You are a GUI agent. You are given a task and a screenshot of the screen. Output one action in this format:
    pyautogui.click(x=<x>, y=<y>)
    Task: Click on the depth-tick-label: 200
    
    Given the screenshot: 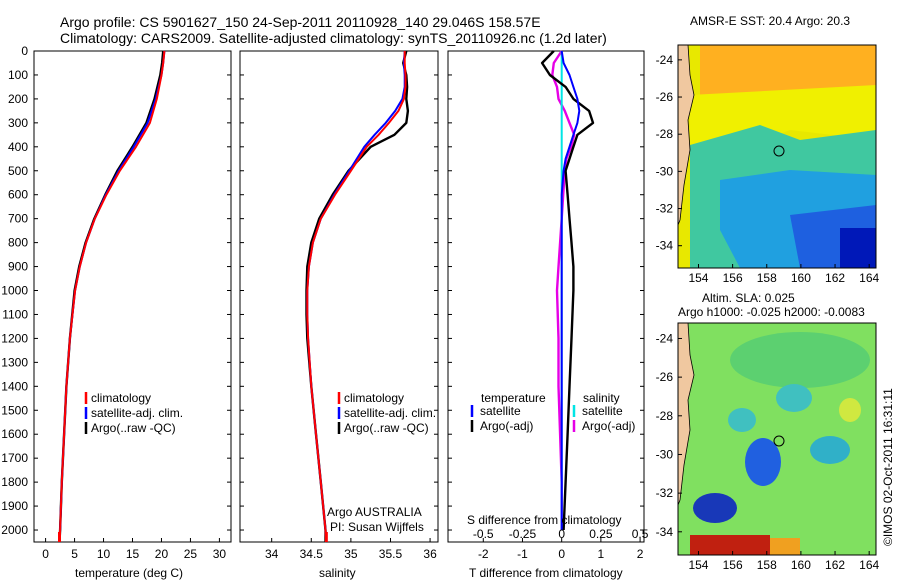 What is the action you would take?
    pyautogui.click(x=18, y=99)
    